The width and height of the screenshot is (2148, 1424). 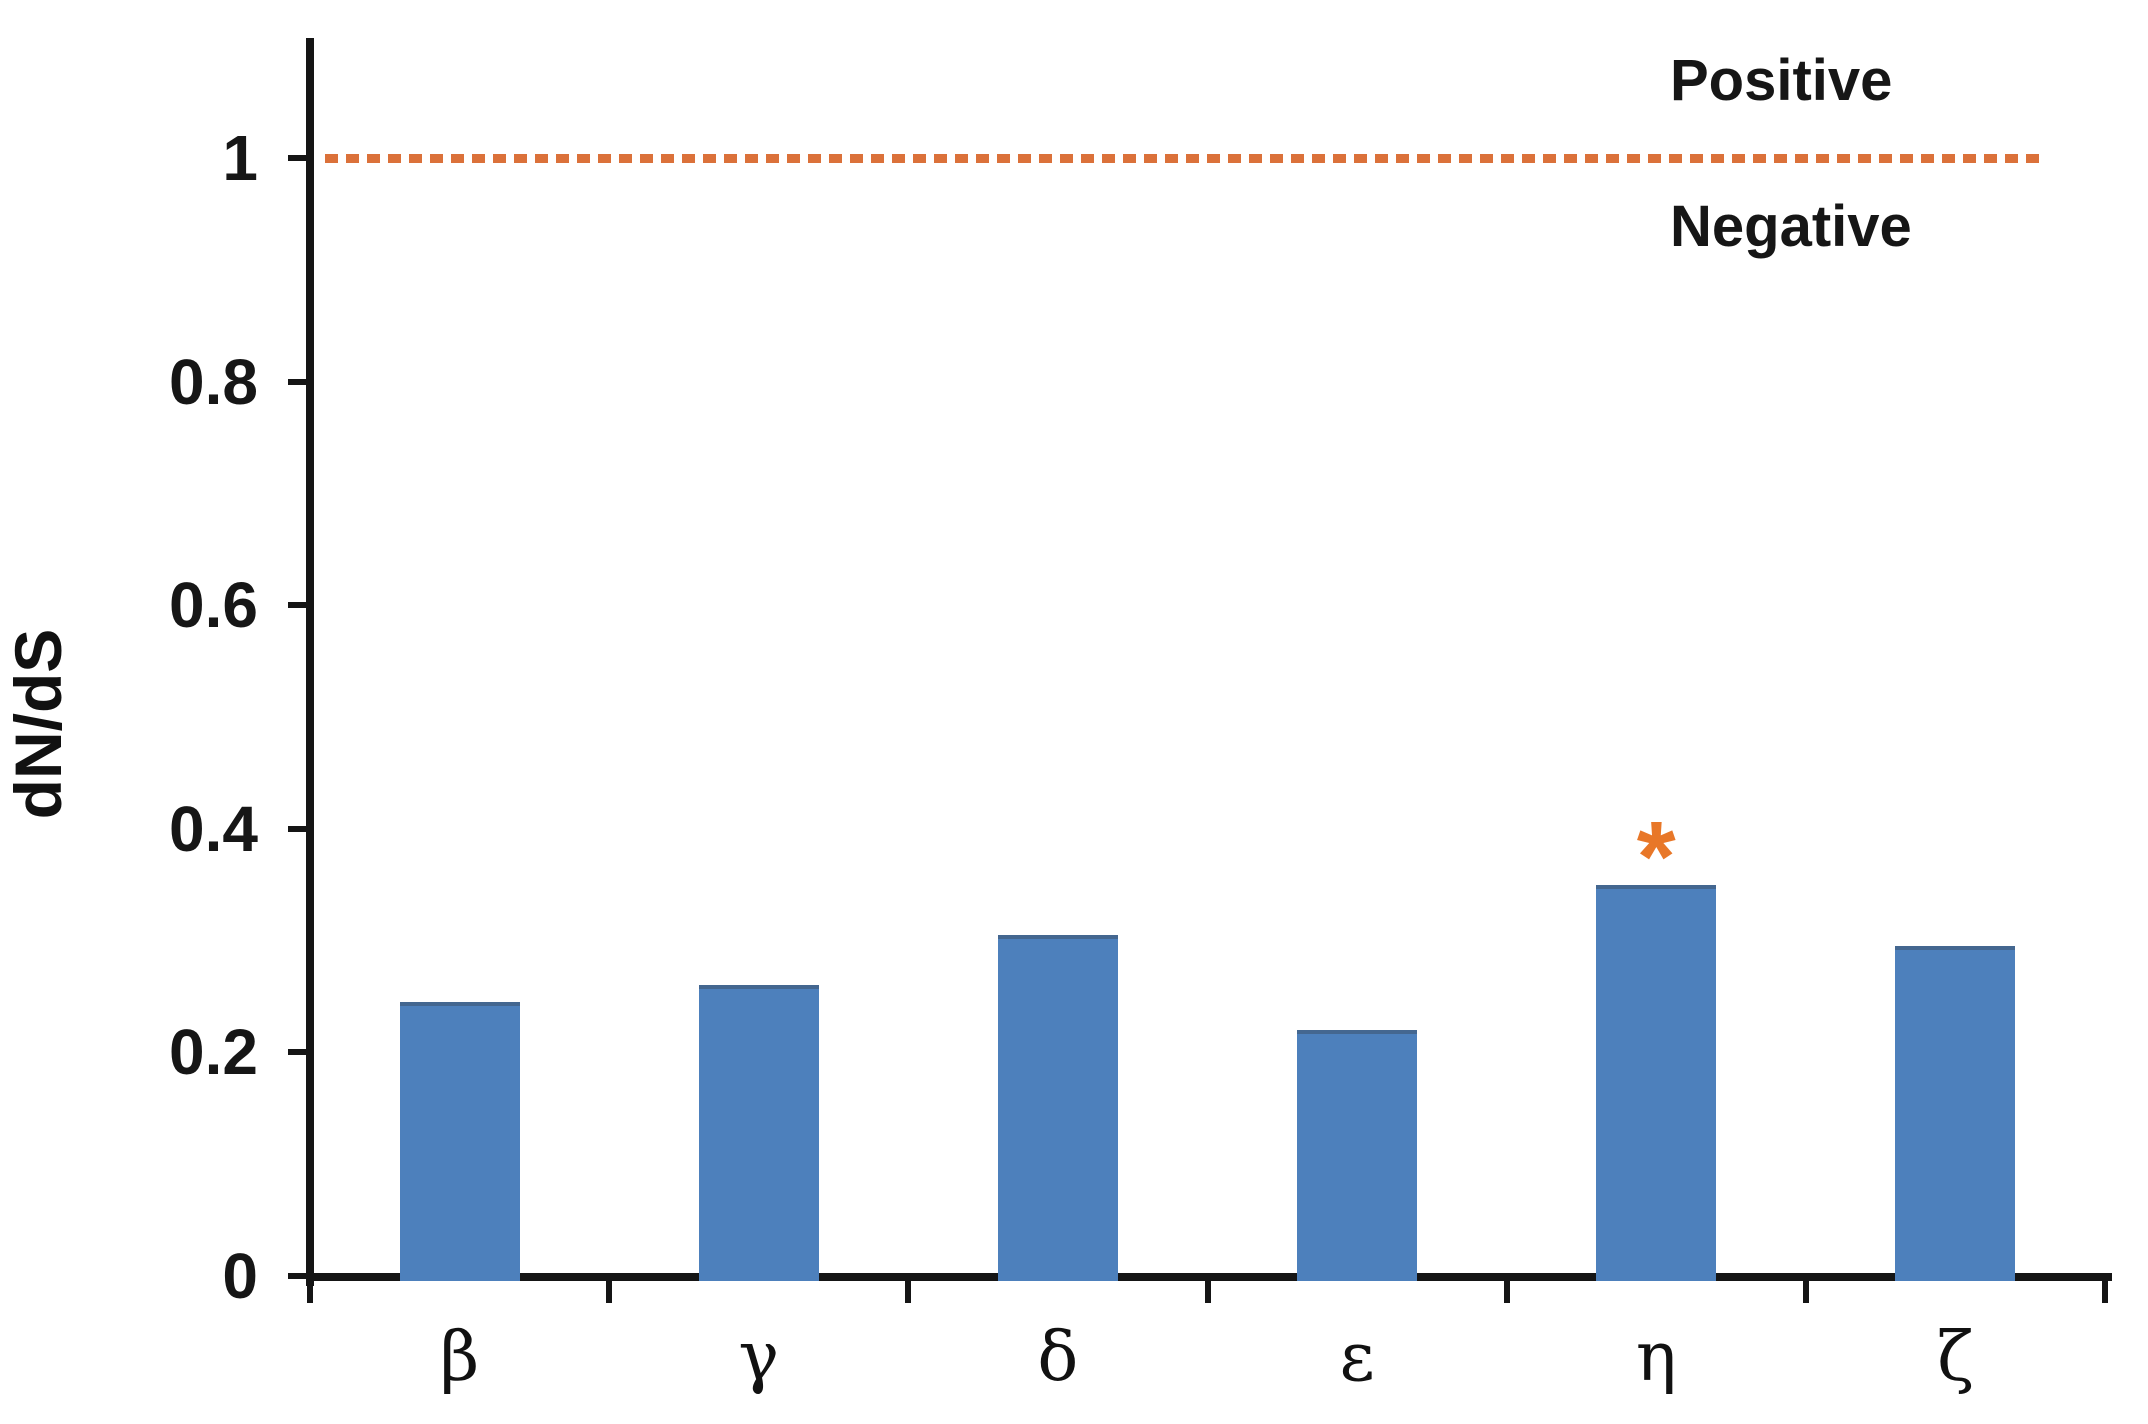 I want to click on x-axis-category-label: ζ, so click(x=1955, y=1357).